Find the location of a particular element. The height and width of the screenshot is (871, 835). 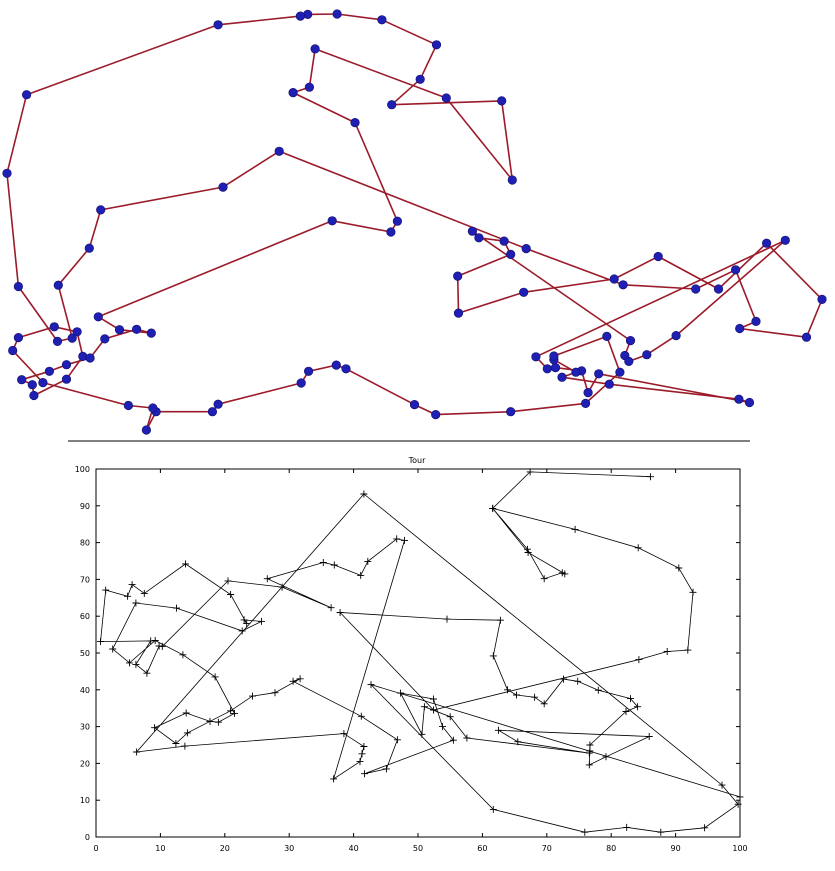

x-tick-label: 0 is located at coordinates (95, 848).